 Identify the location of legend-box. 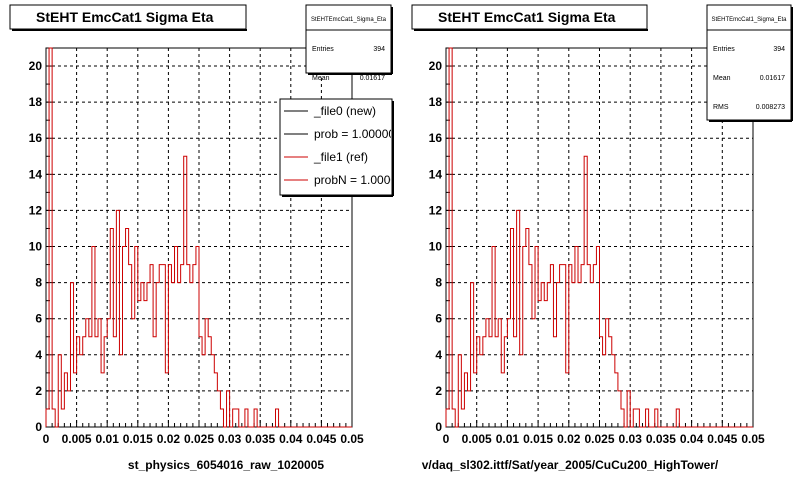
(336, 147).